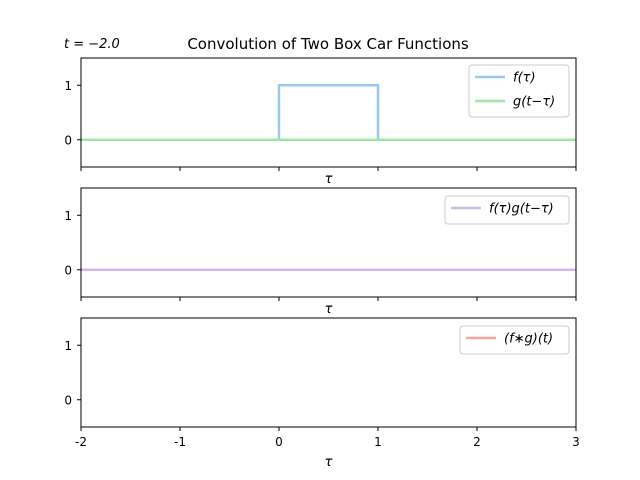 This screenshot has height=480, width=640. I want to click on x-tick-label: 1, so click(378, 442).